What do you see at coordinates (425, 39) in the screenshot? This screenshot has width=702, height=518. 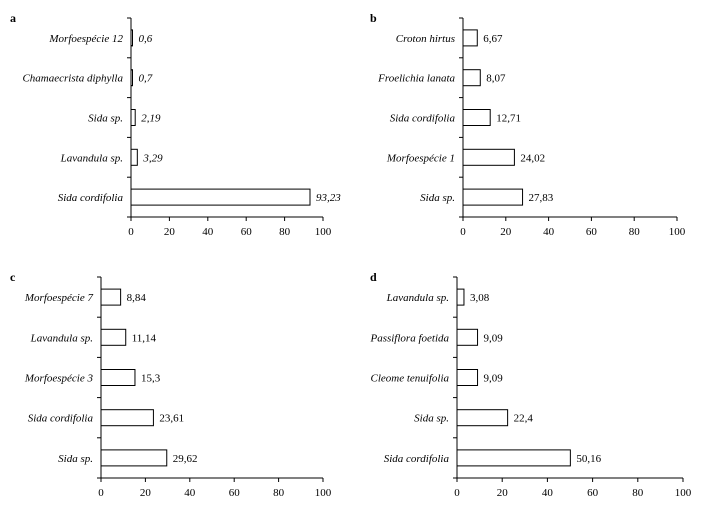 I see `category-label: Croton hirtus` at bounding box center [425, 39].